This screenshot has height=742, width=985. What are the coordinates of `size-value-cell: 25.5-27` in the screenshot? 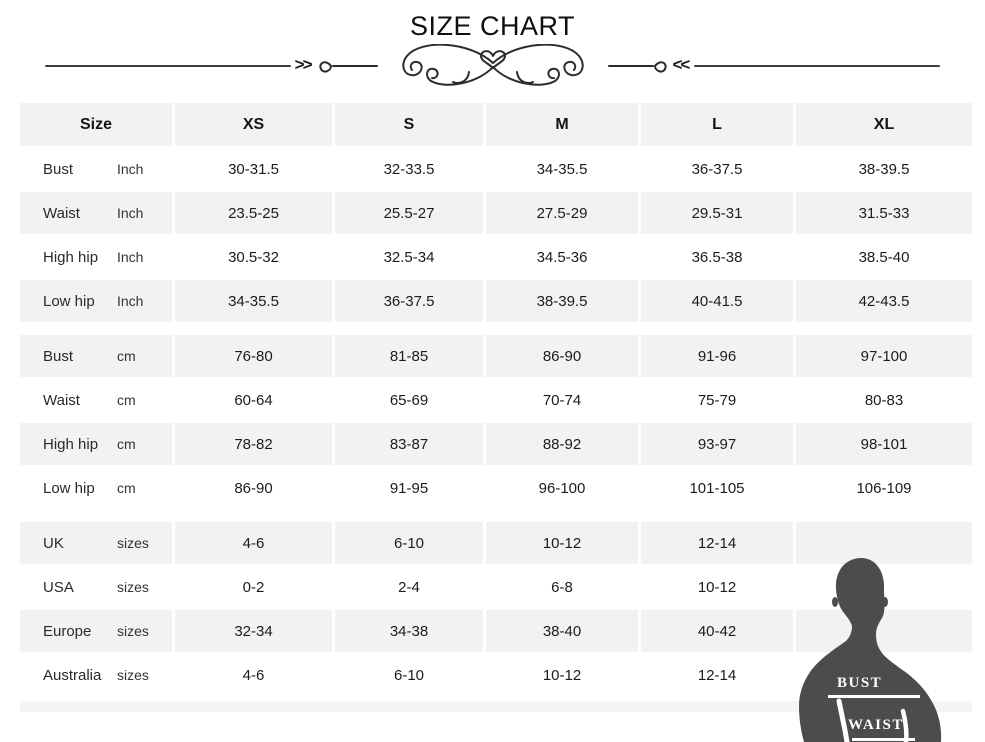 It's located at (407, 213).